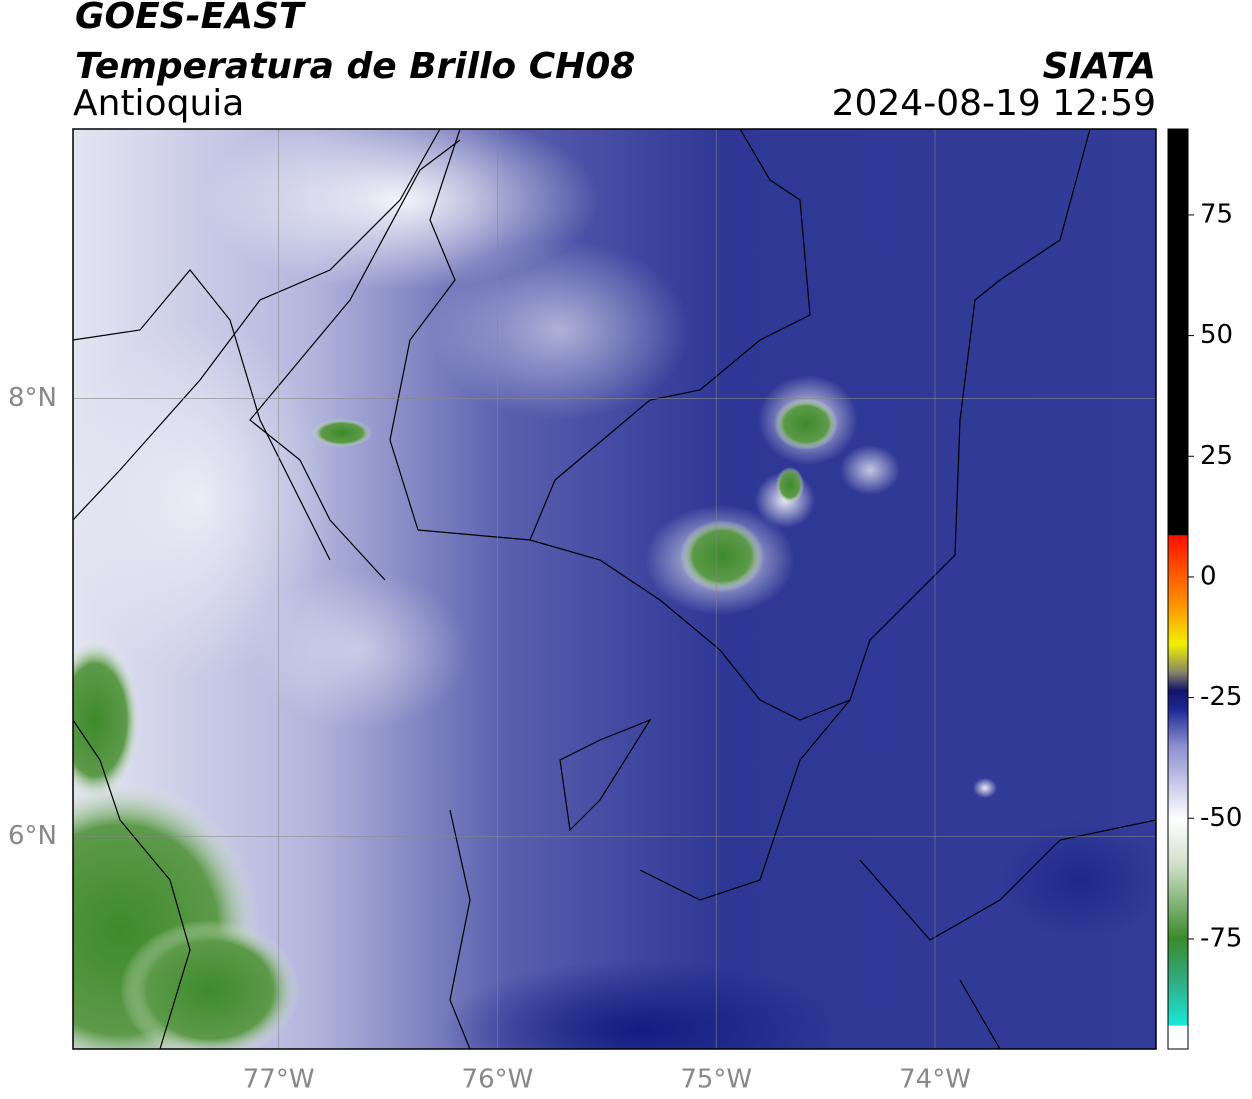  What do you see at coordinates (1216, 456) in the screenshot?
I see `colorbar-tick-label: 25` at bounding box center [1216, 456].